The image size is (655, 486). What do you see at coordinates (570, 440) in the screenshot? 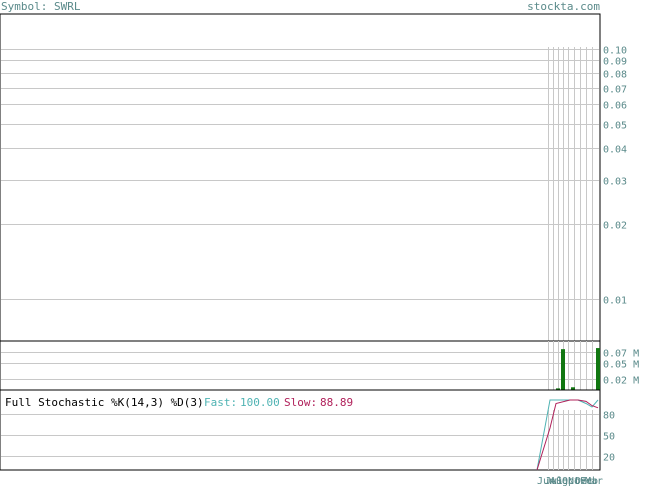
I see `stochastic-vertical-grid` at bounding box center [570, 440].